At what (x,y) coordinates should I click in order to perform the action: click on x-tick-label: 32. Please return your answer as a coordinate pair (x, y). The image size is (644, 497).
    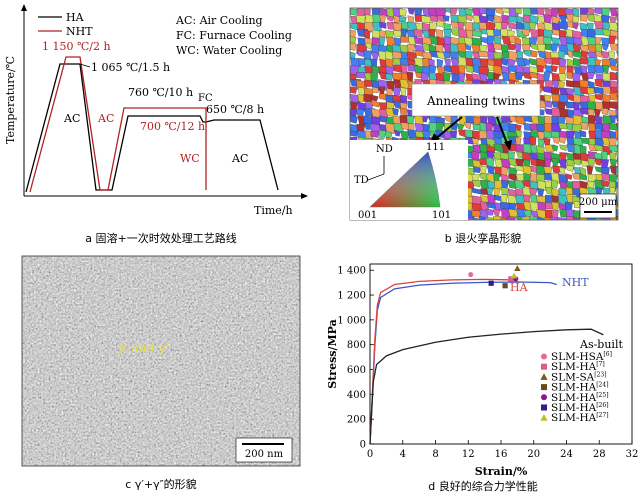
    Looking at the image, I should click on (632, 454).